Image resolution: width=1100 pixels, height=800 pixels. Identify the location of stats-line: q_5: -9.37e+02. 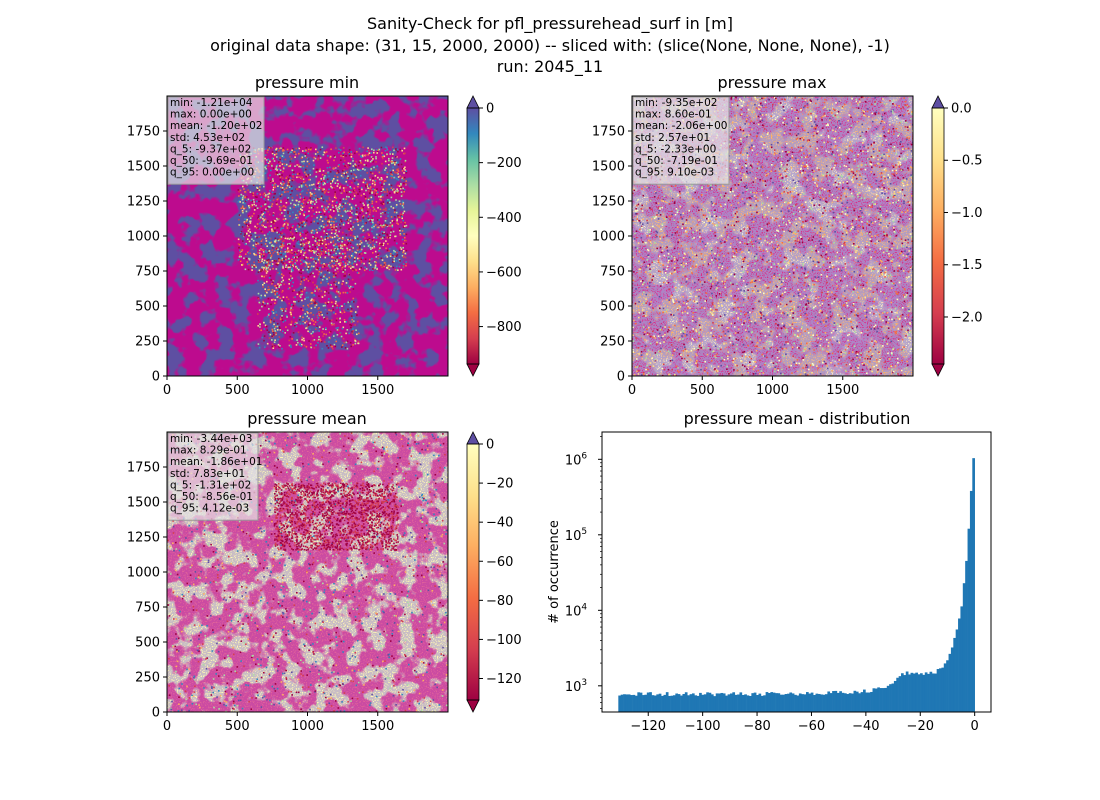
(210, 149).